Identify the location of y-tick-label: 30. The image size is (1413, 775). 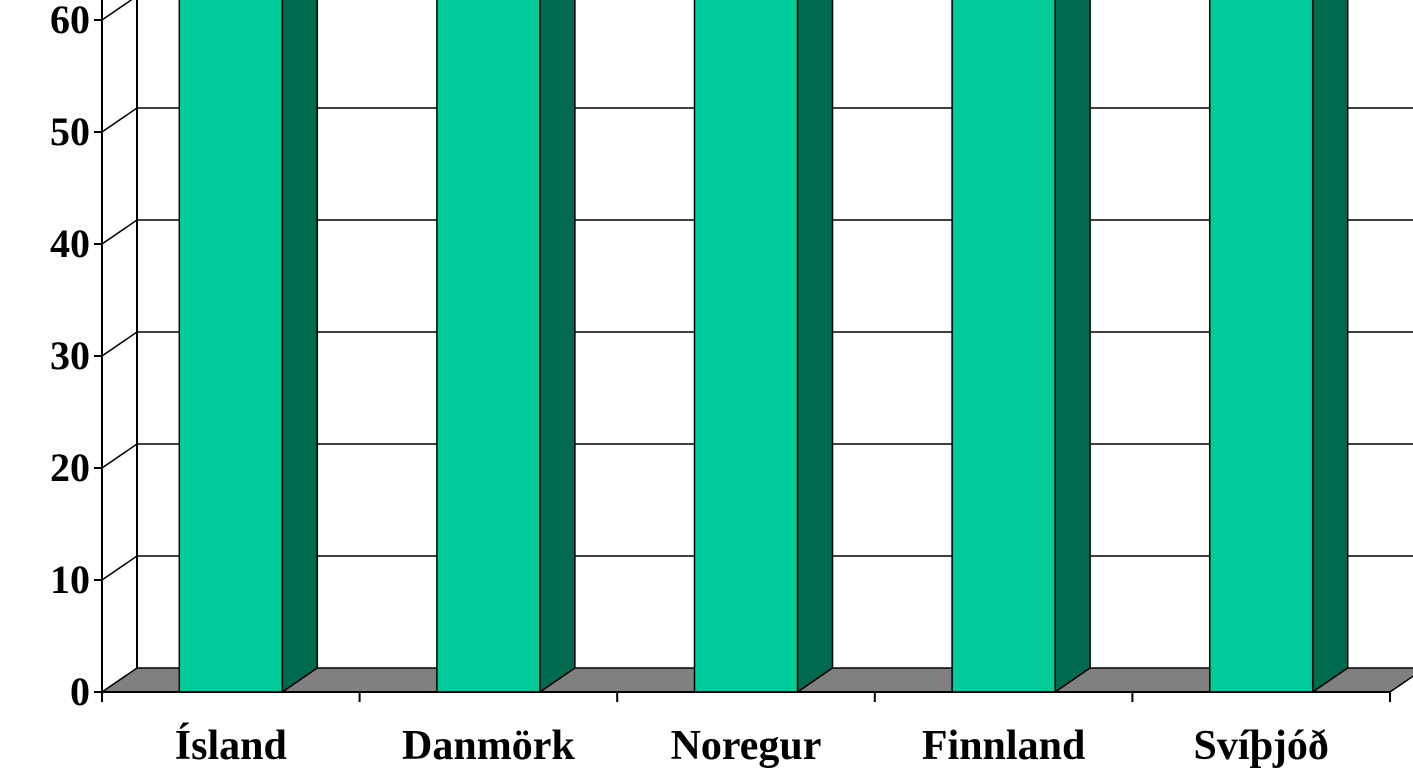
(70, 355).